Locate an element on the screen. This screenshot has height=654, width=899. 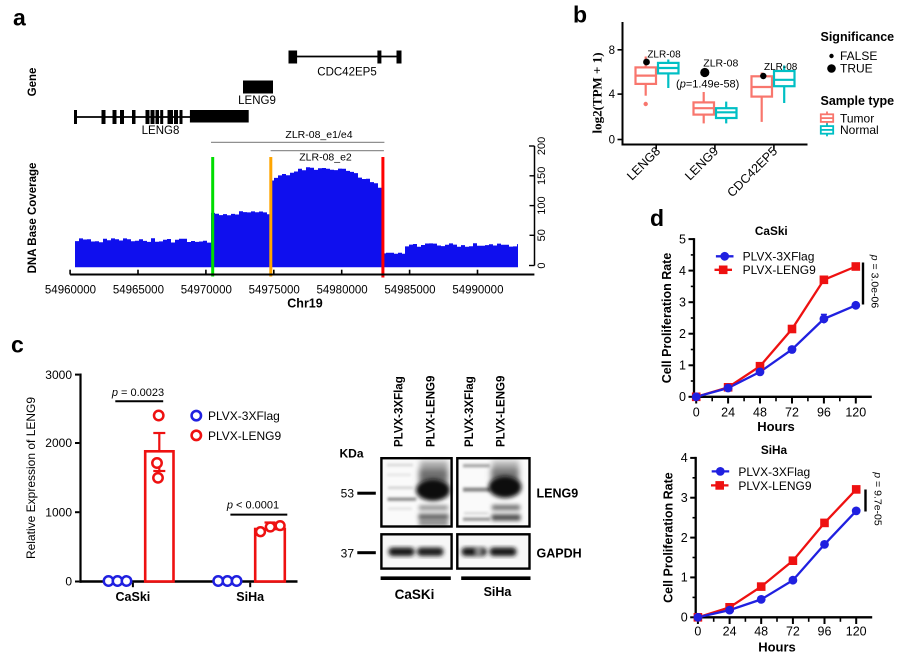
svg-text: CDC42EP5 is located at coordinates (346, 73).